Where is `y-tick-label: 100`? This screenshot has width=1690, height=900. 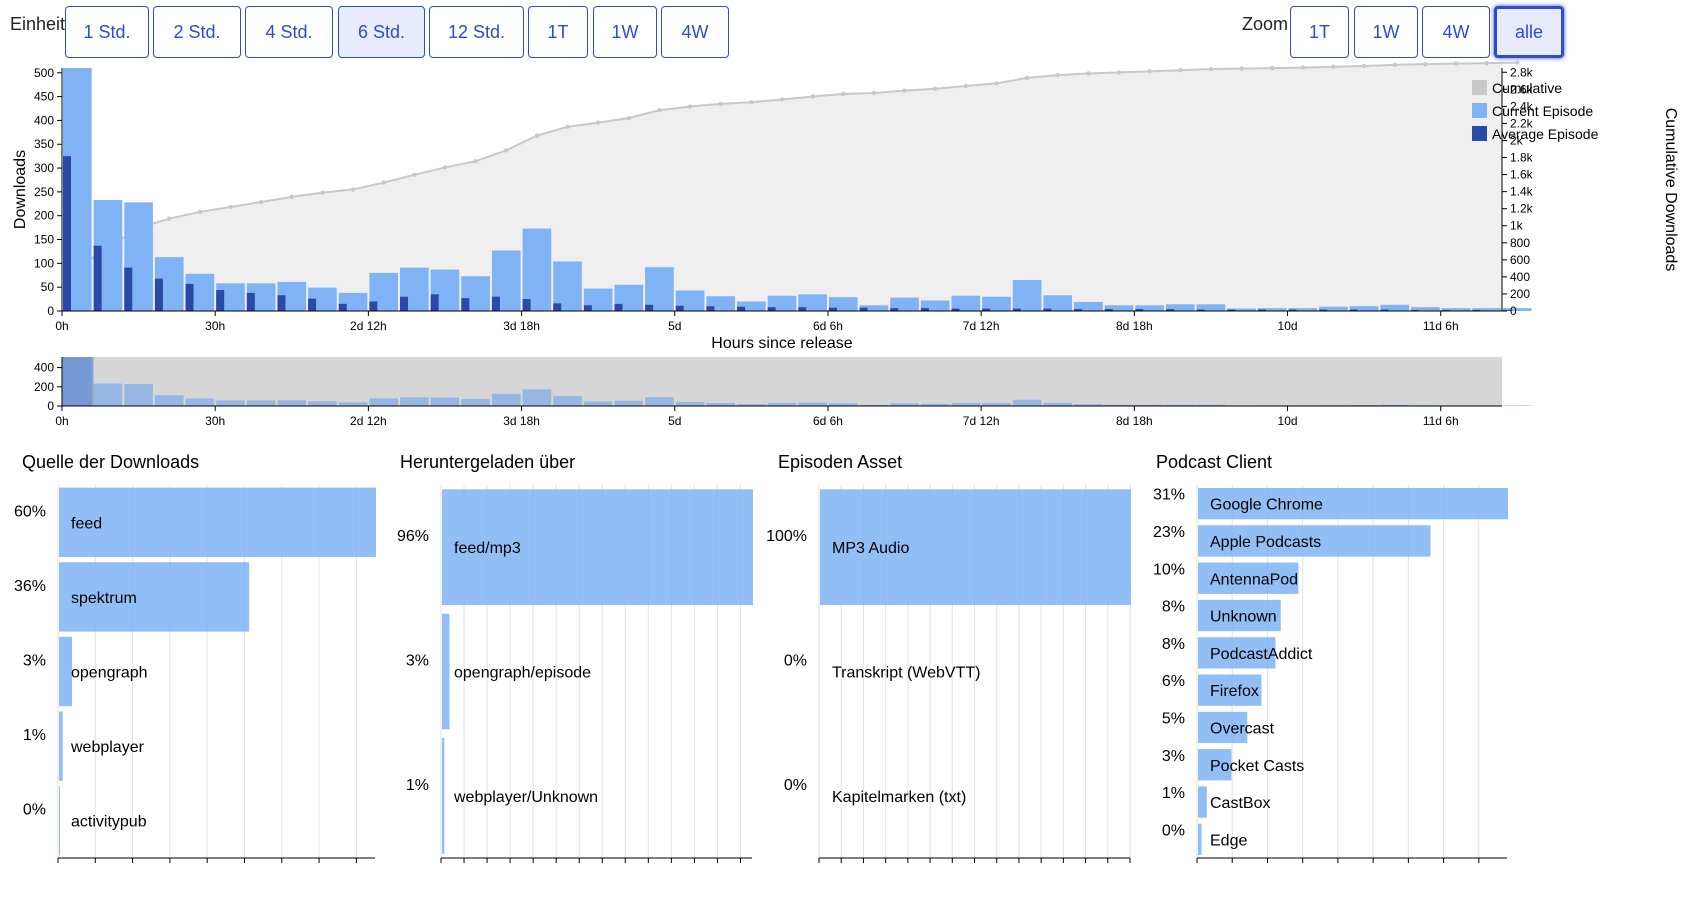
y-tick-label: 100 is located at coordinates (44, 263).